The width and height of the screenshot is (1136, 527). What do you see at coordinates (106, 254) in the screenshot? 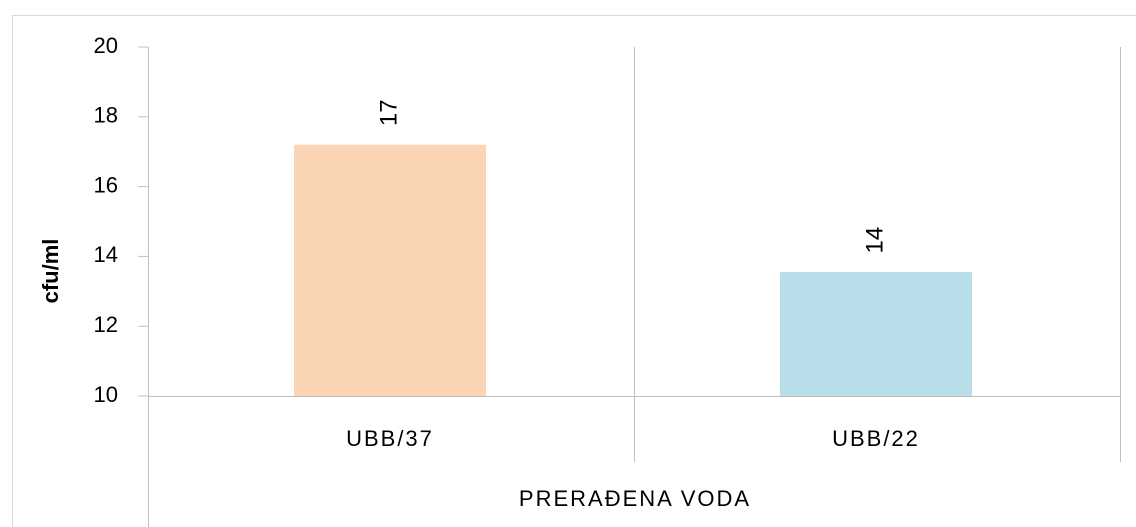
I see `y-tick-label: 14` at bounding box center [106, 254].